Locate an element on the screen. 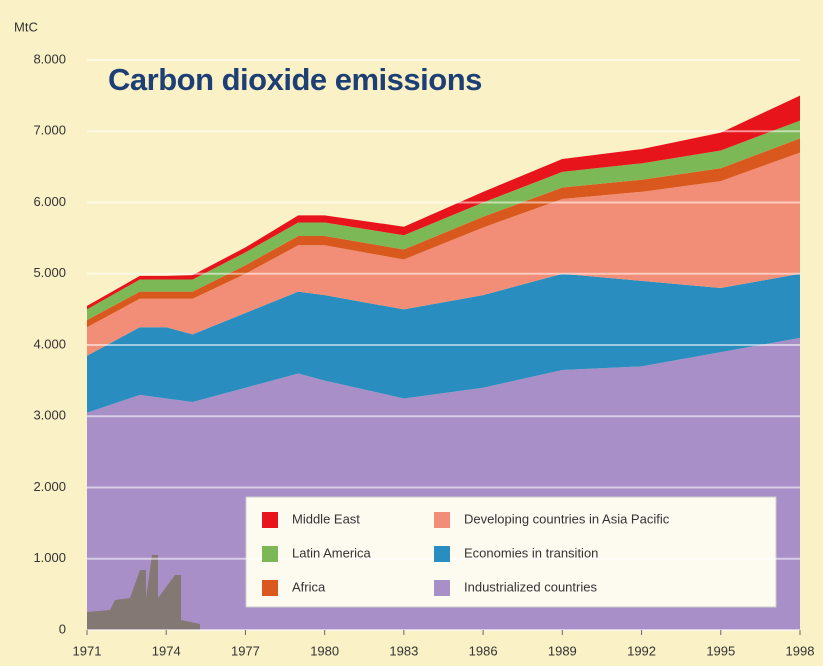 The image size is (823, 666). x-tick-label: 1977 is located at coordinates (245, 650).